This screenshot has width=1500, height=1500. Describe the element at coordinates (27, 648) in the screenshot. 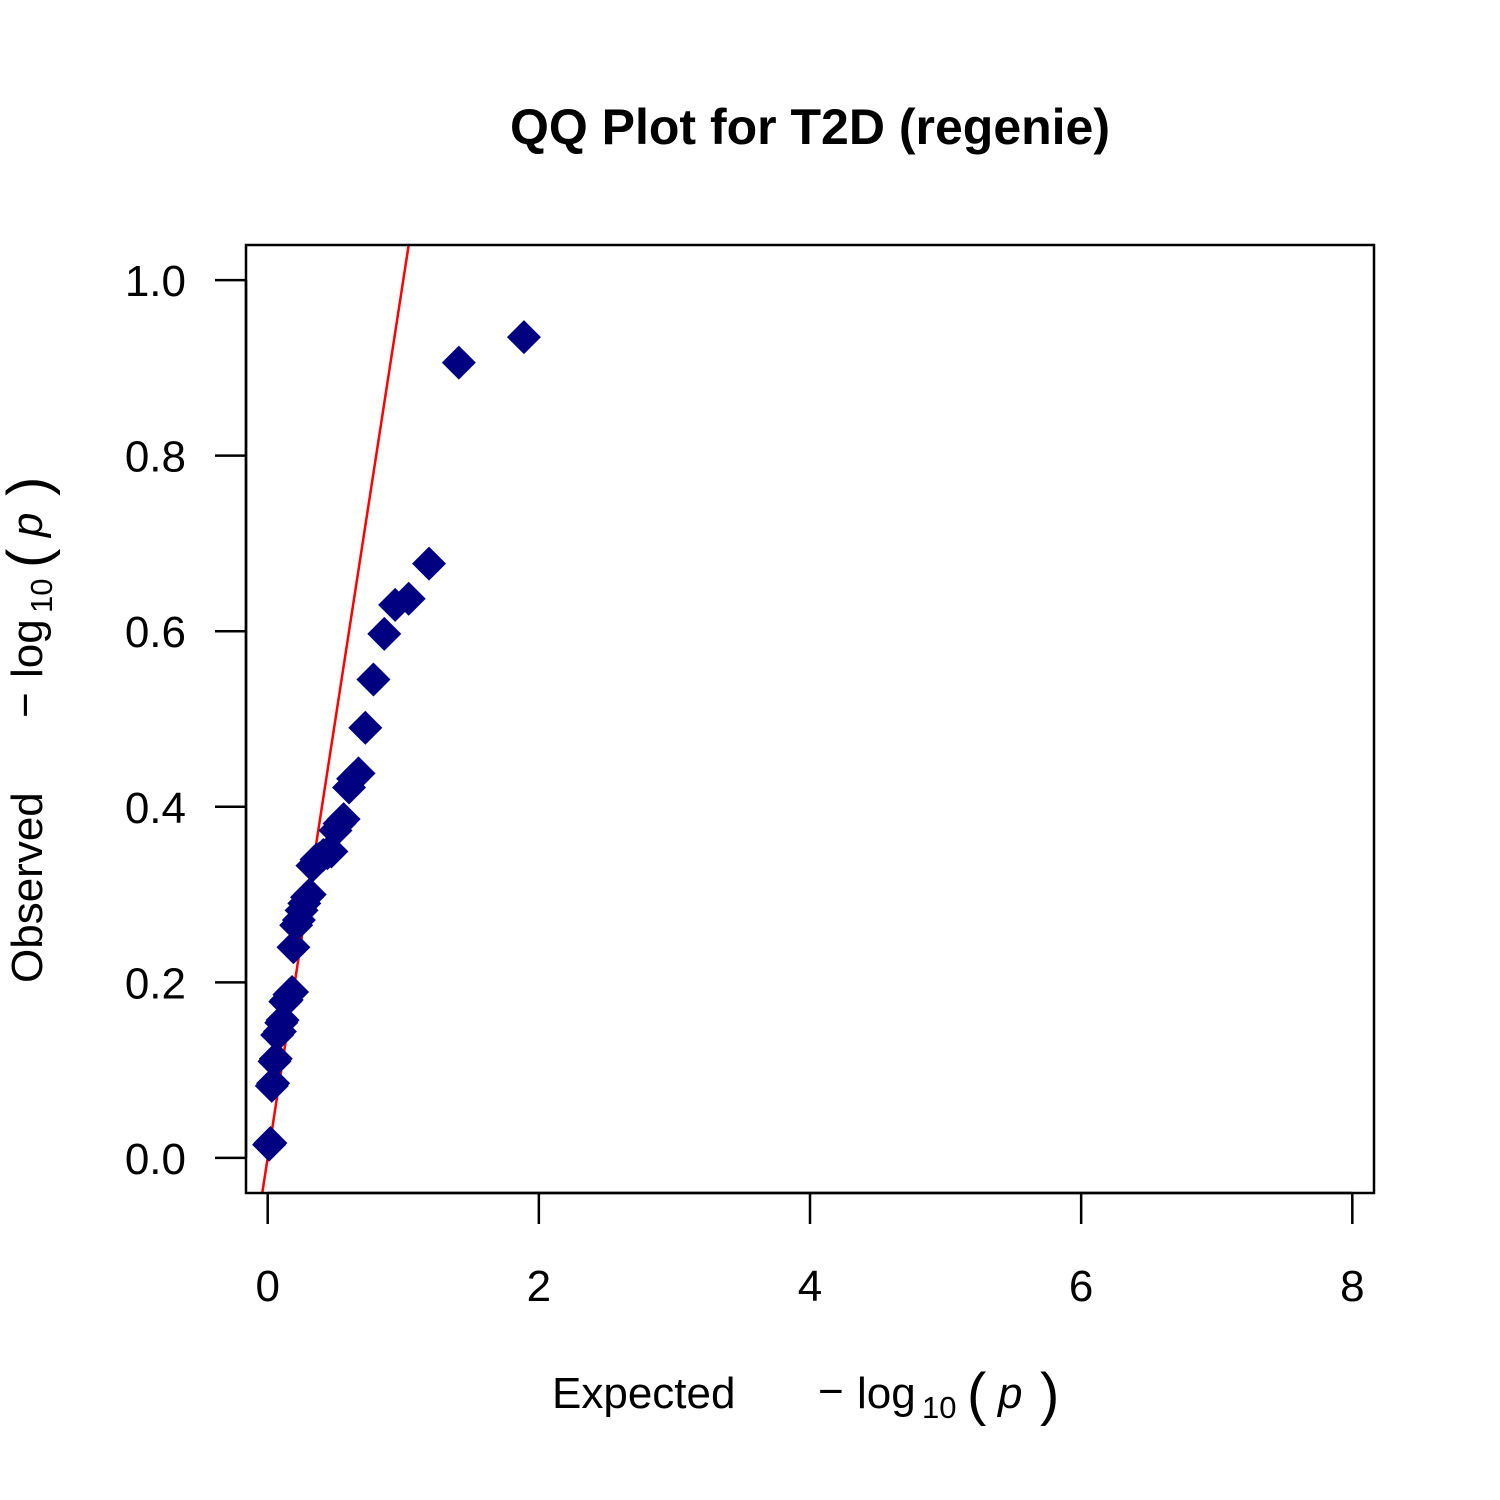

I see `y-axis-label-log: log` at that location.